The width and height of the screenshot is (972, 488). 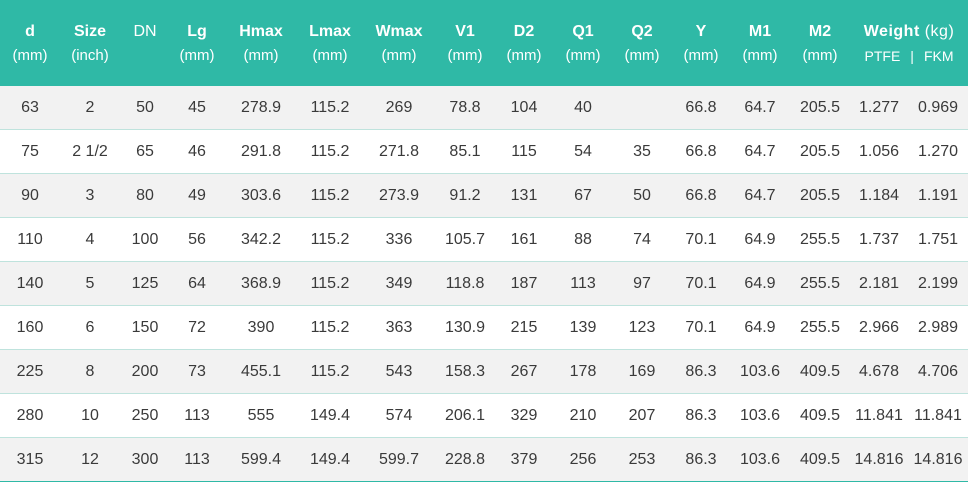 What do you see at coordinates (399, 328) in the screenshot?
I see `cell-wmax: 363` at bounding box center [399, 328].